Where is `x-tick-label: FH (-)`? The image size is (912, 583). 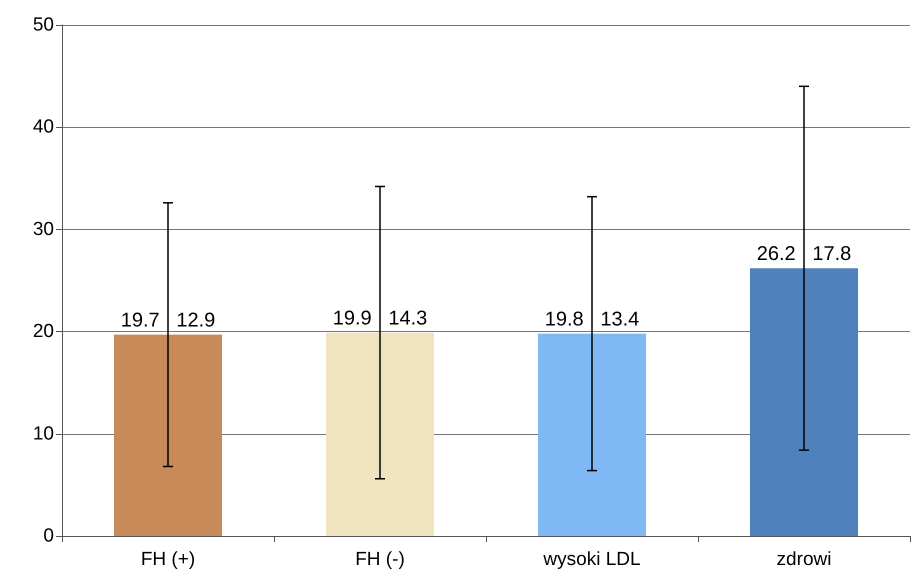 x-tick-label: FH (-) is located at coordinates (380, 559).